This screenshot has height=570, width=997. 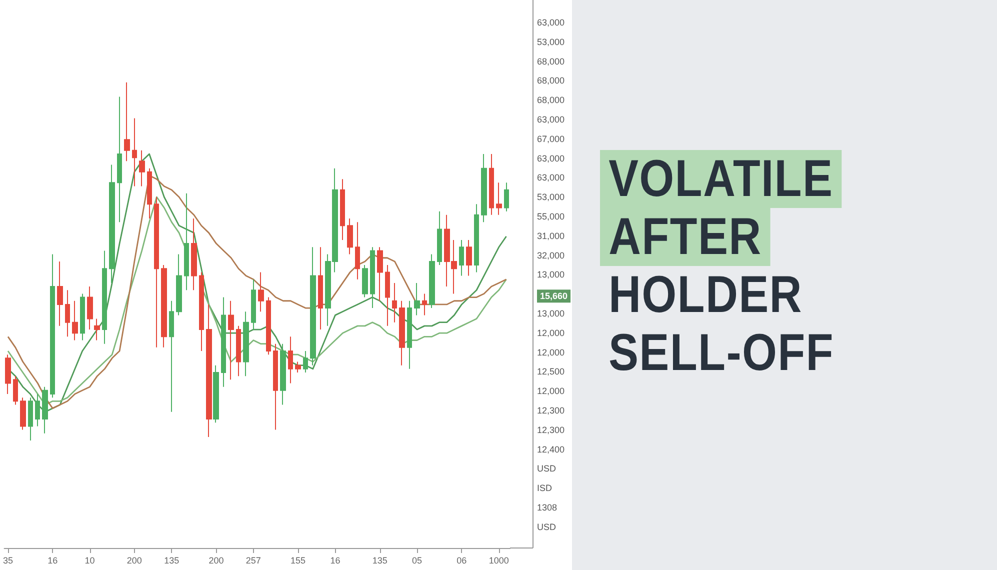 I want to click on x-tick-label: 05, so click(x=417, y=561).